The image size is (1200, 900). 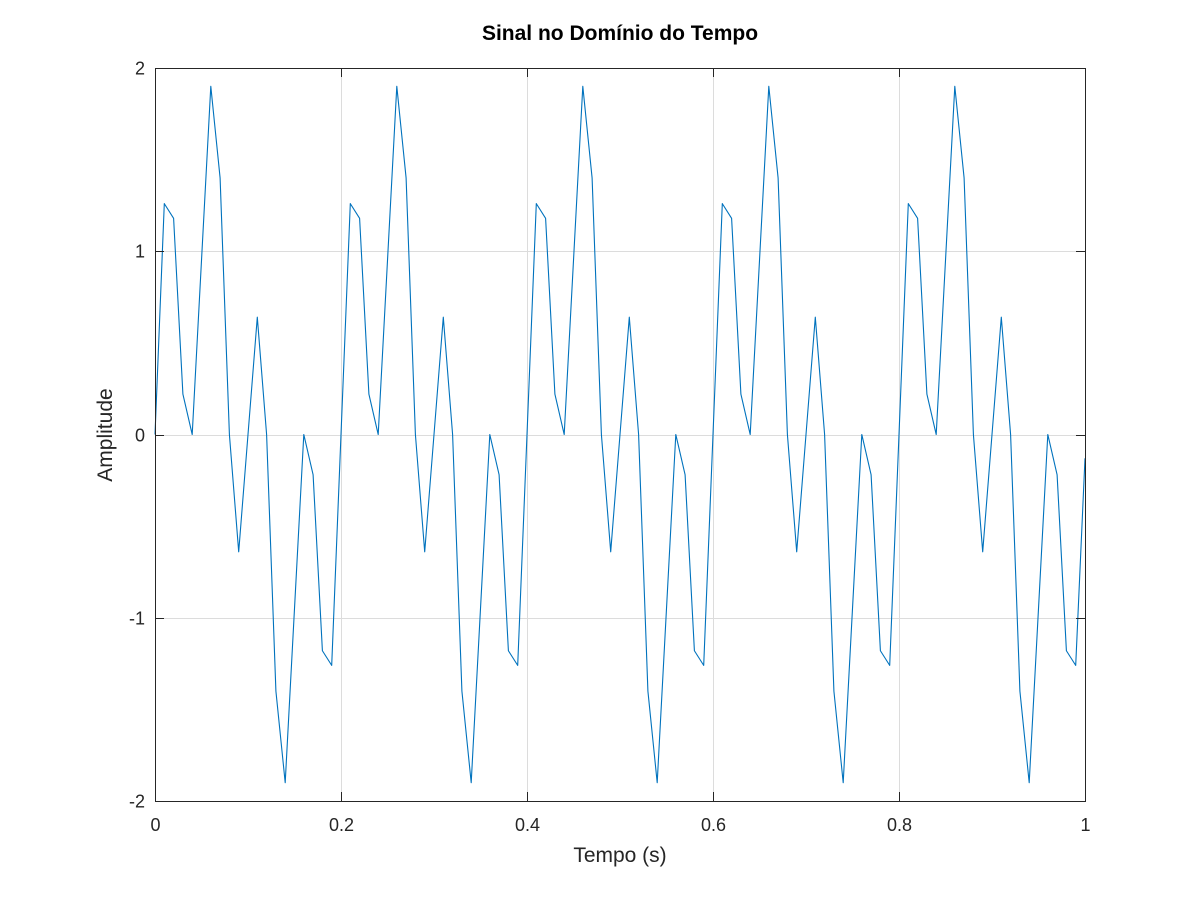 I want to click on y-tick-label: -1, so click(x=137, y=619).